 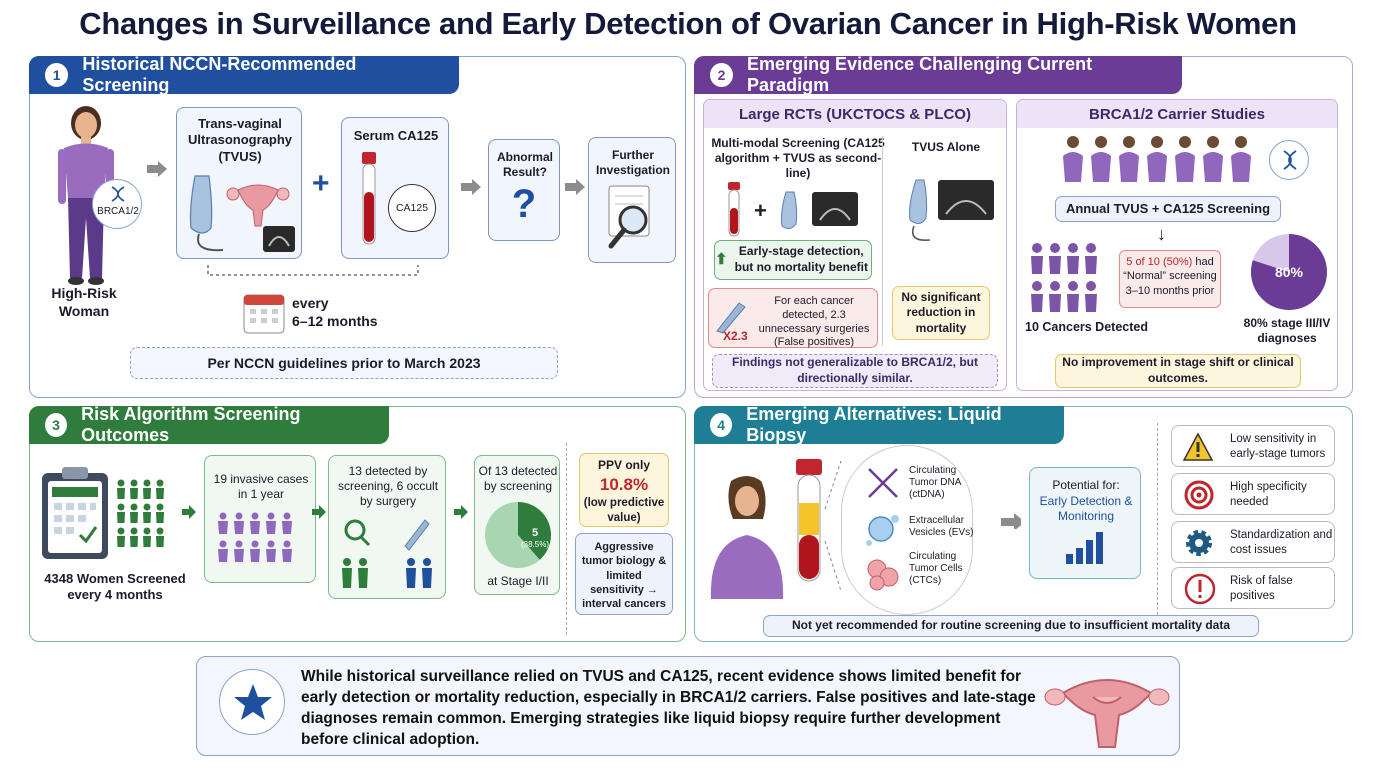 What do you see at coordinates (1278, 446) in the screenshot?
I see `challenge-label: Low sensitivity in early-stage tumors` at bounding box center [1278, 446].